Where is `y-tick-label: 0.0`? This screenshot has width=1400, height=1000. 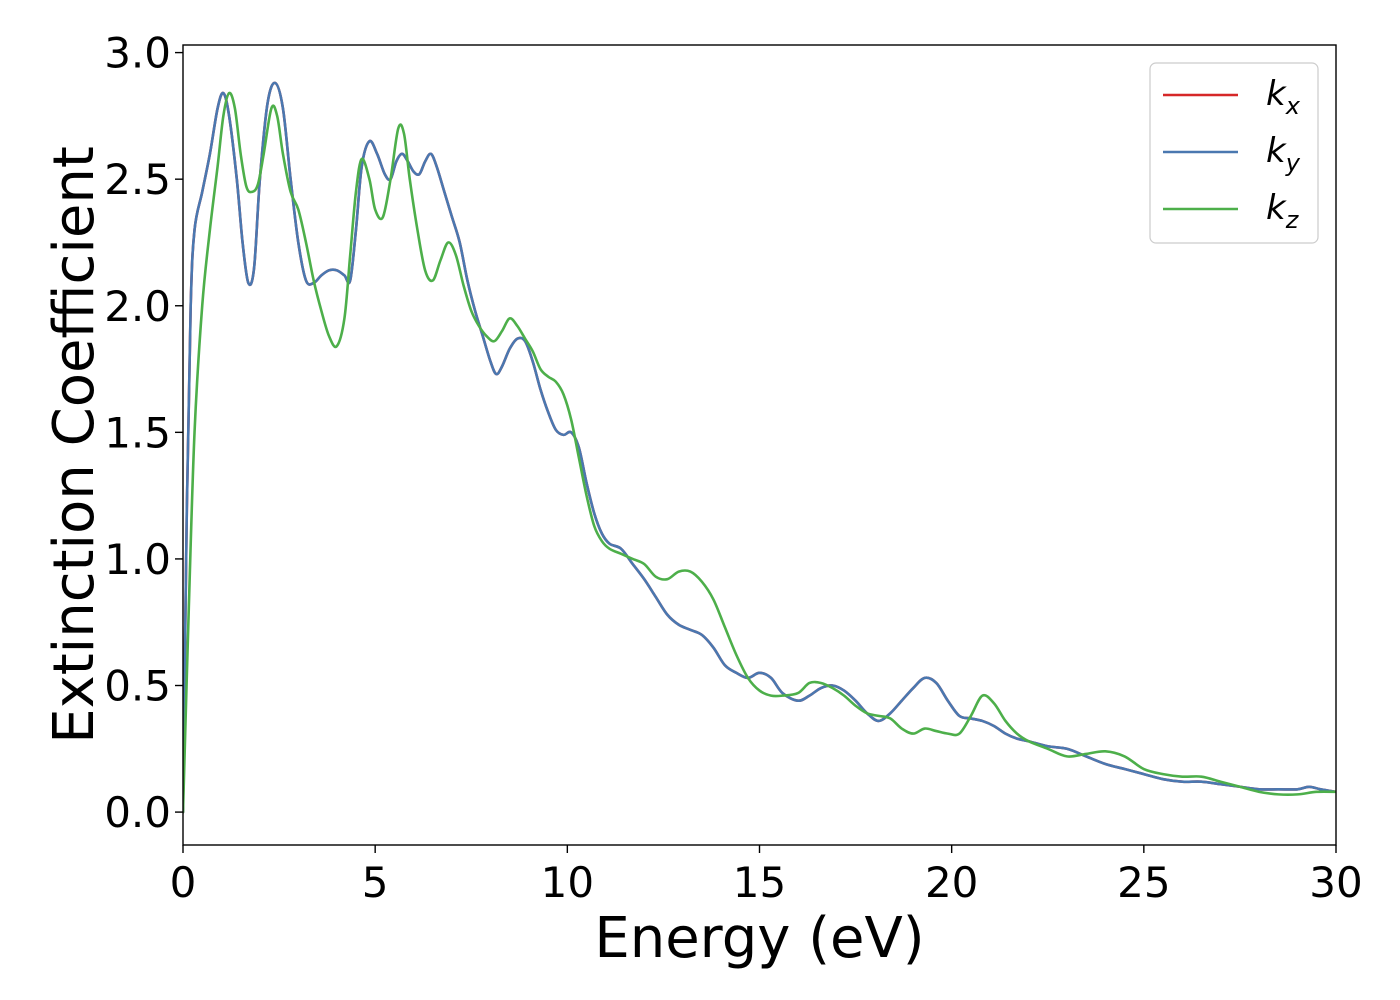
y-tick-label: 0.0 is located at coordinates (137, 812).